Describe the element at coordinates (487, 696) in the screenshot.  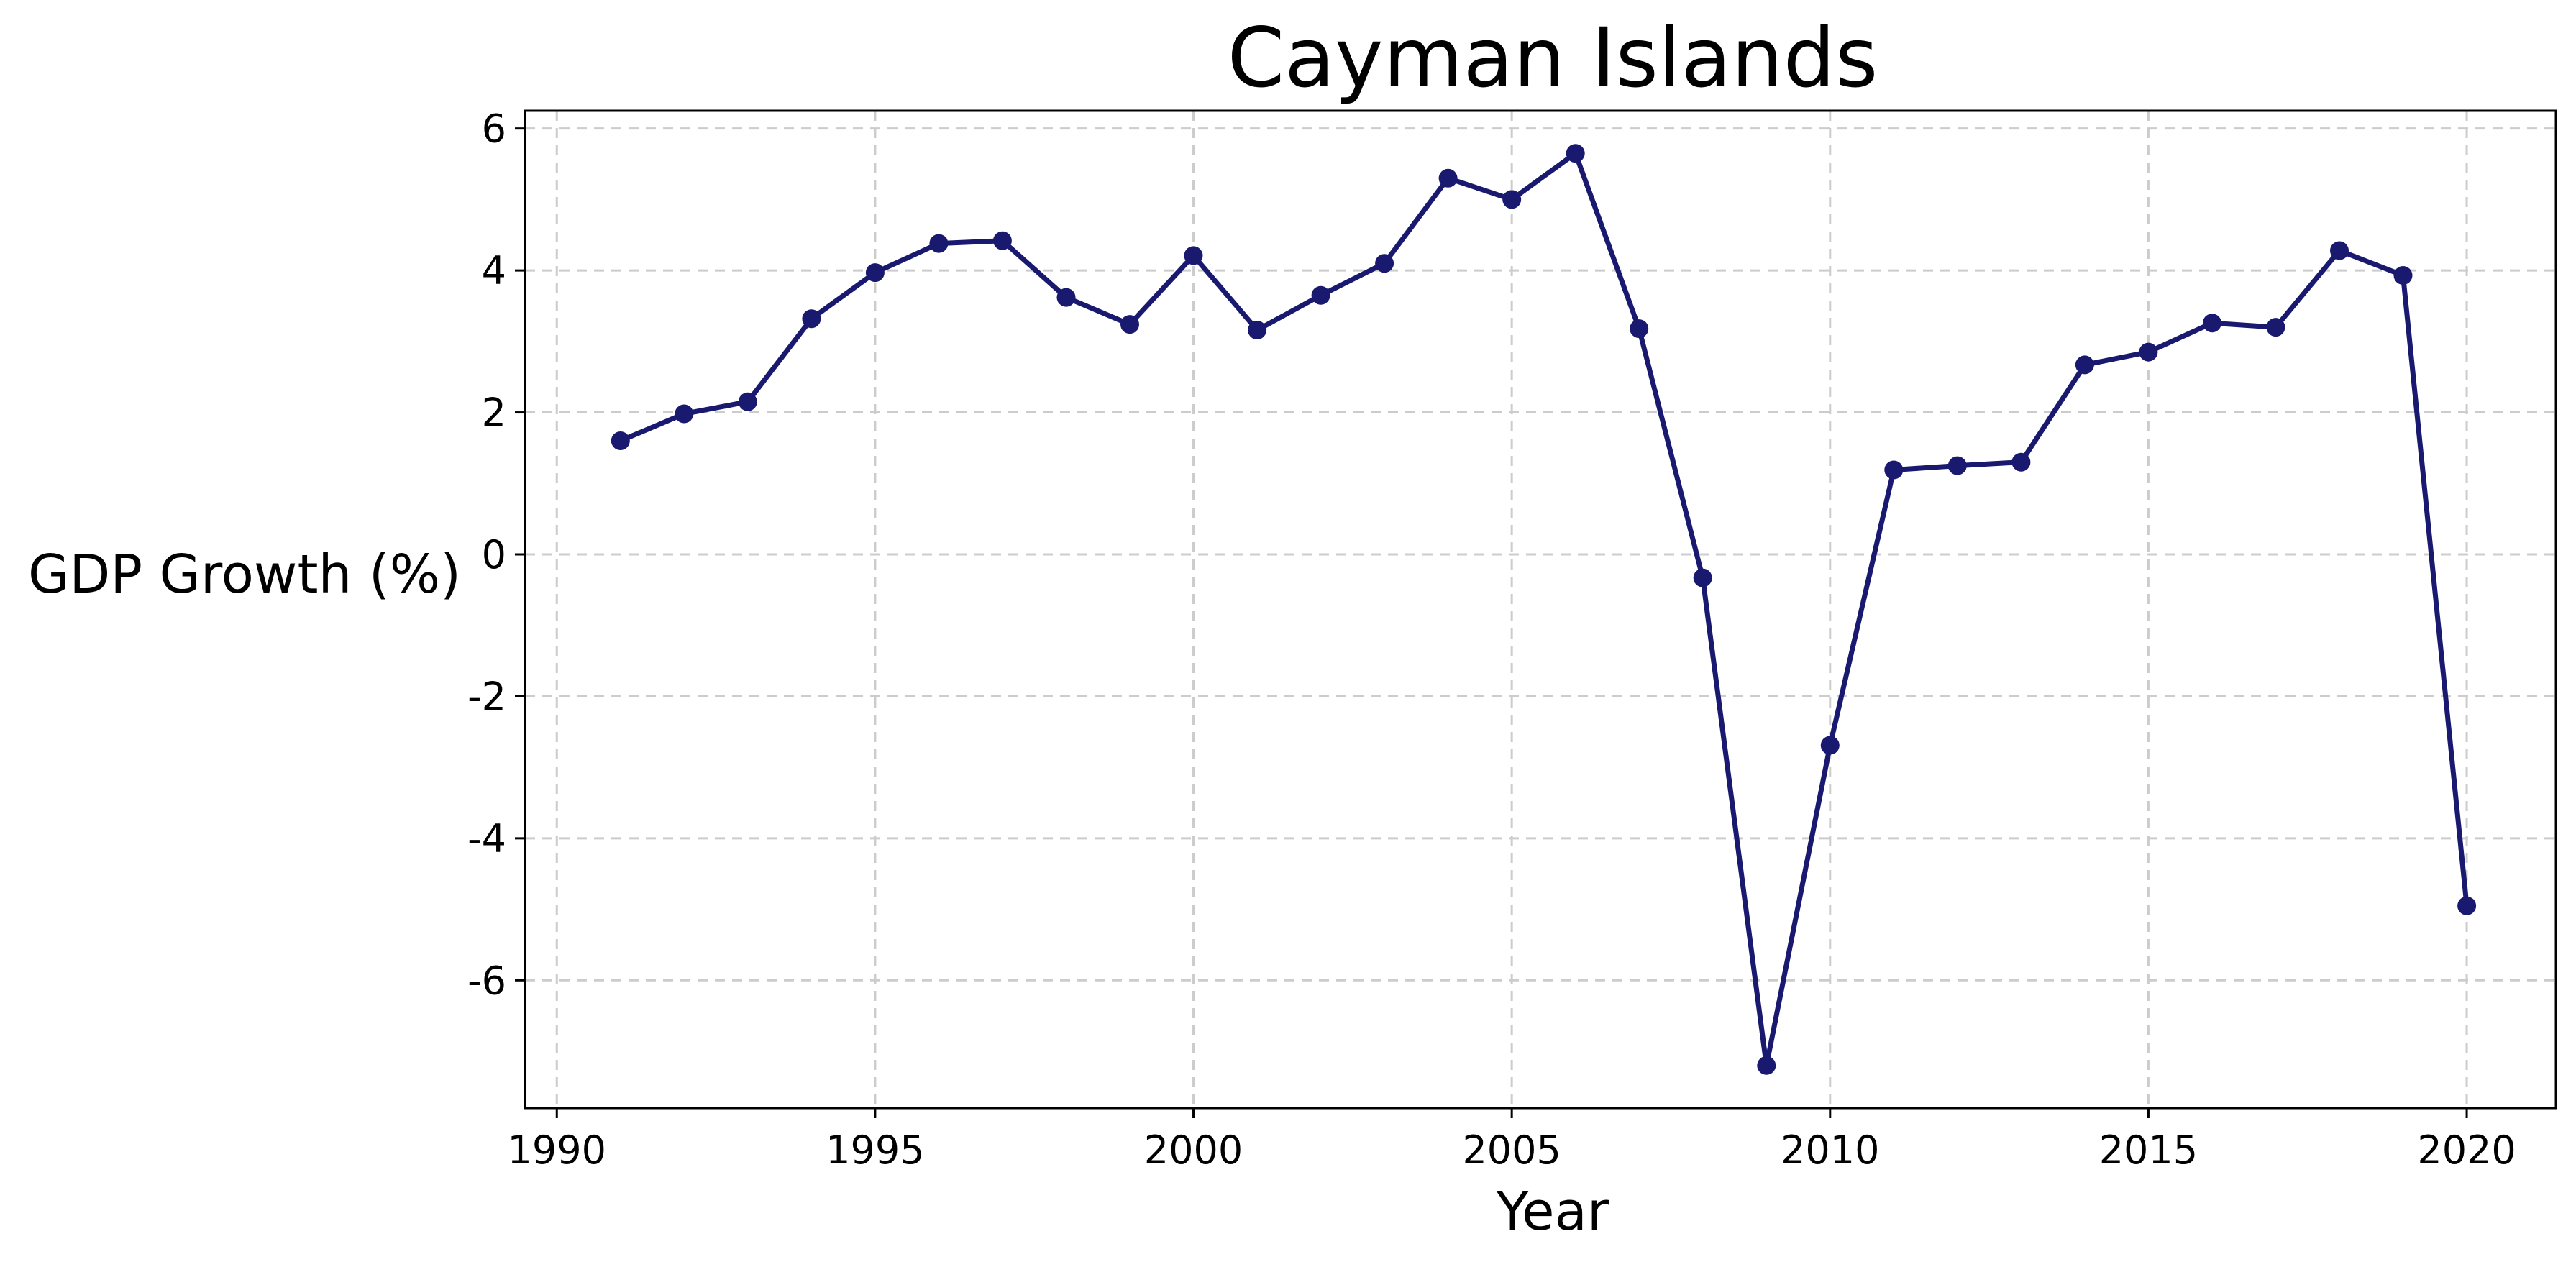
I see `y-tick-label: -2` at that location.